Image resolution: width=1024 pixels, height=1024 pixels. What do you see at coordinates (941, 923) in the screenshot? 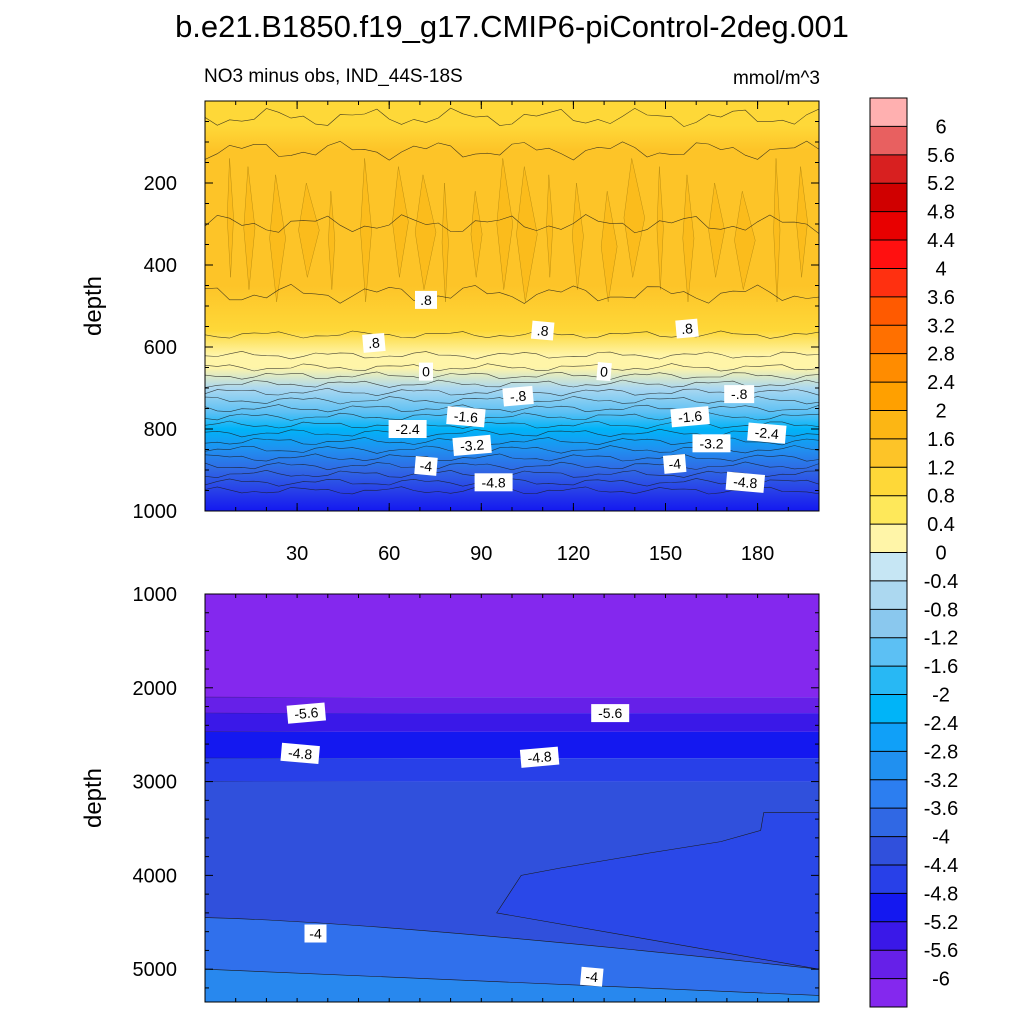
I see `colorbar-label: -5.2` at bounding box center [941, 923].